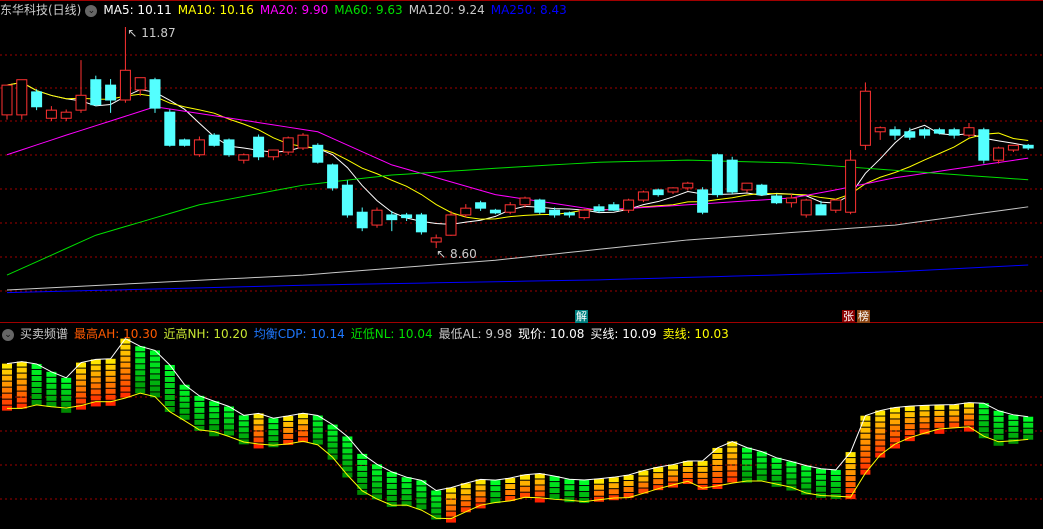  Describe the element at coordinates (294, 10) in the screenshot. I see `main_legend-item: MA20: 9.90` at that location.